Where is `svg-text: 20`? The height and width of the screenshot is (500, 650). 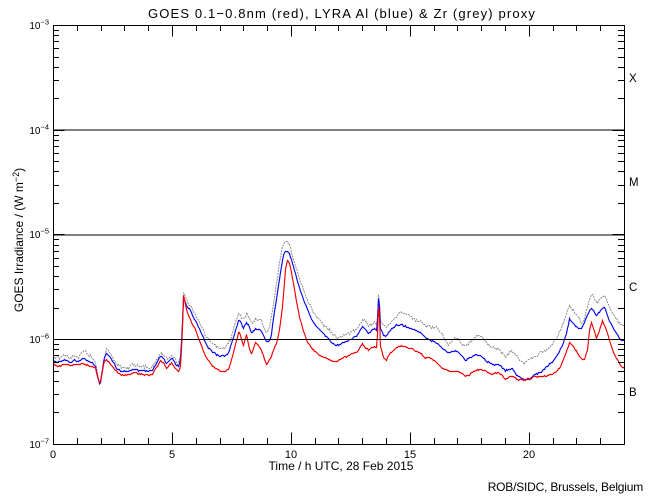 svg-text: 20 is located at coordinates (529, 455).